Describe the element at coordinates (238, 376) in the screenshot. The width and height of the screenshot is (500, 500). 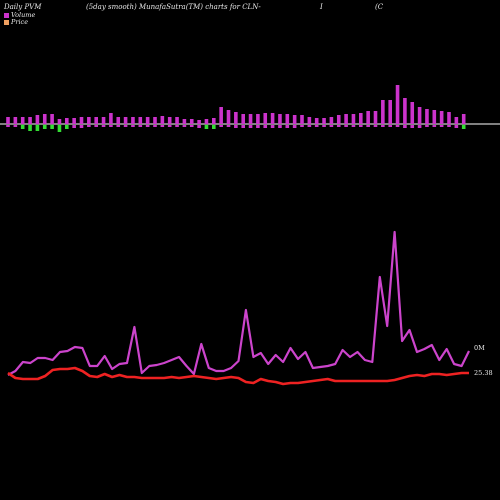
I see `price-line` at that location.